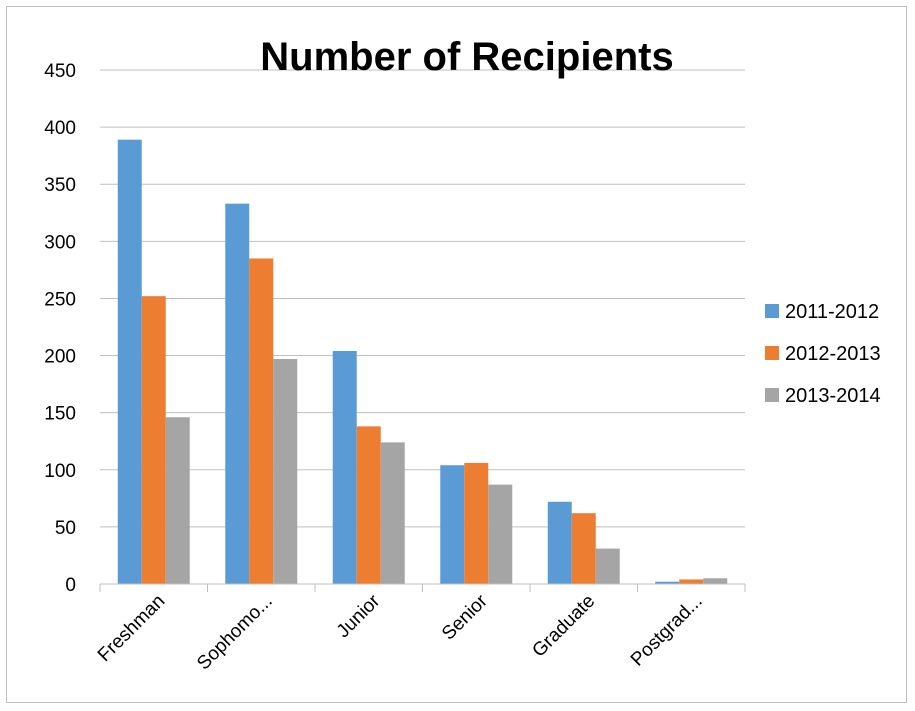 This screenshot has width=915, height=711. I want to click on bar-2011-2012-Junior, so click(344, 467).